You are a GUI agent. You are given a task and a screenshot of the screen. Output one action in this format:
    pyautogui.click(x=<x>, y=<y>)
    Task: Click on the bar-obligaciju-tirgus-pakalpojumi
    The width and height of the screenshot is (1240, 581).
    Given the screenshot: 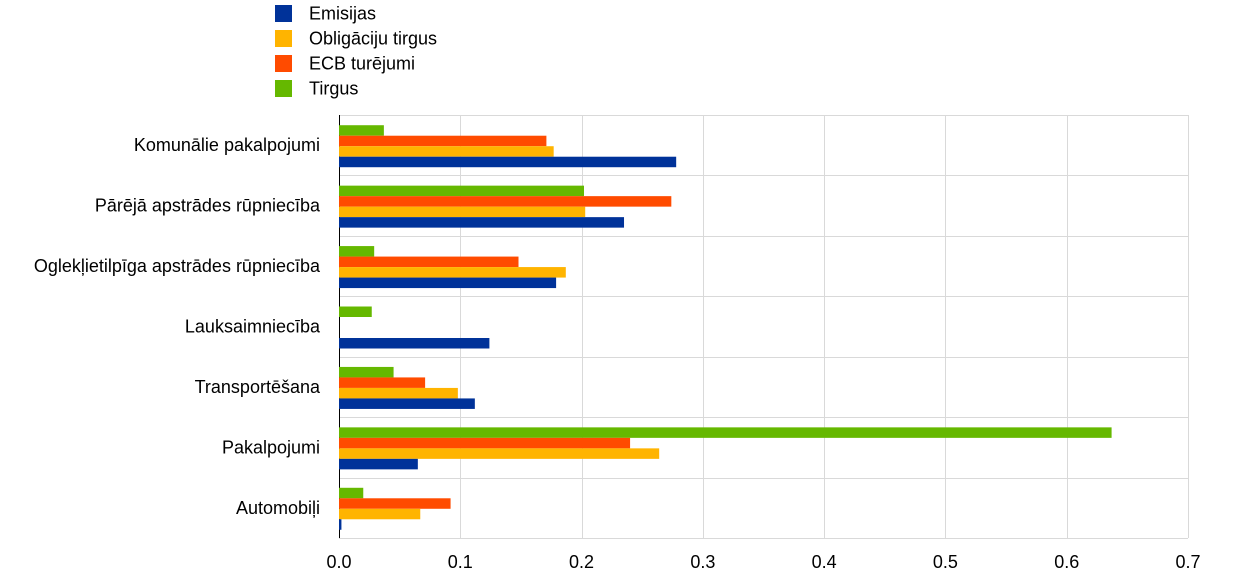 What is the action you would take?
    pyautogui.click(x=499, y=453)
    